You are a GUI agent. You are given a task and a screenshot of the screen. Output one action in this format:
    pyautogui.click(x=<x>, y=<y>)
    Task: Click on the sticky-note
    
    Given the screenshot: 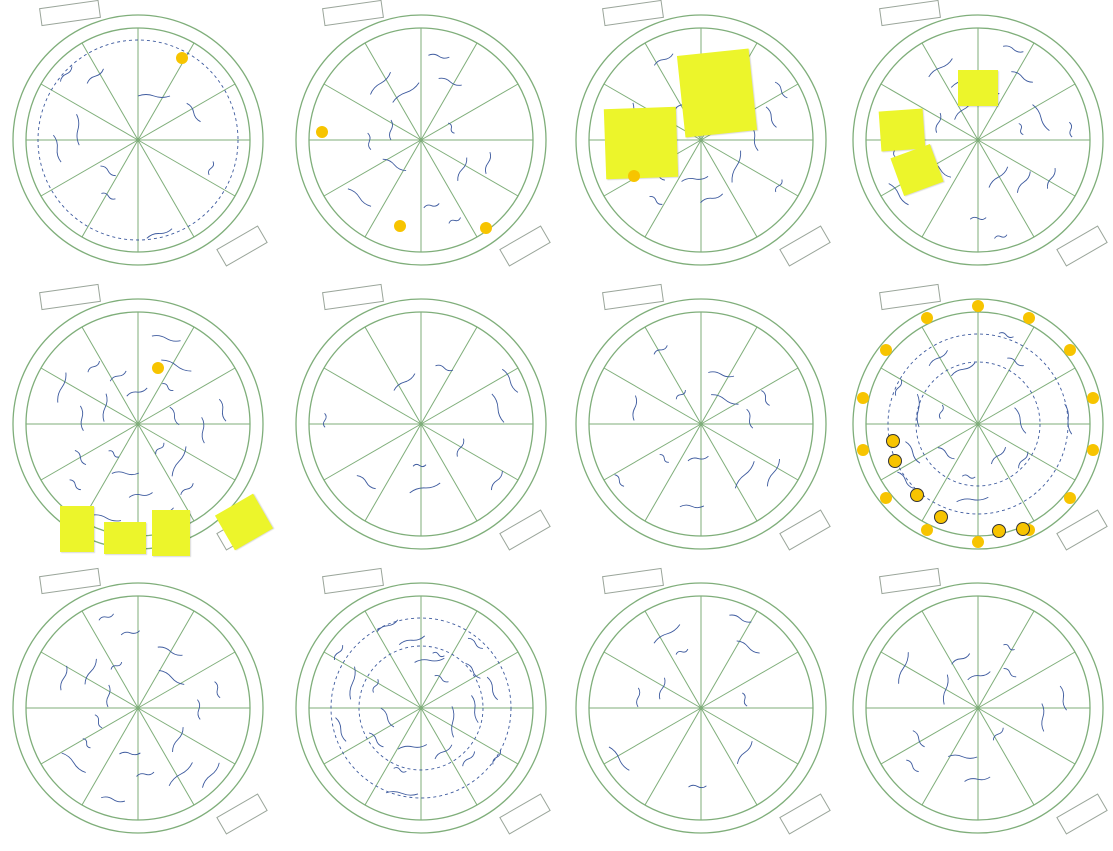 What is the action you would take?
    pyautogui.click(x=978, y=88)
    